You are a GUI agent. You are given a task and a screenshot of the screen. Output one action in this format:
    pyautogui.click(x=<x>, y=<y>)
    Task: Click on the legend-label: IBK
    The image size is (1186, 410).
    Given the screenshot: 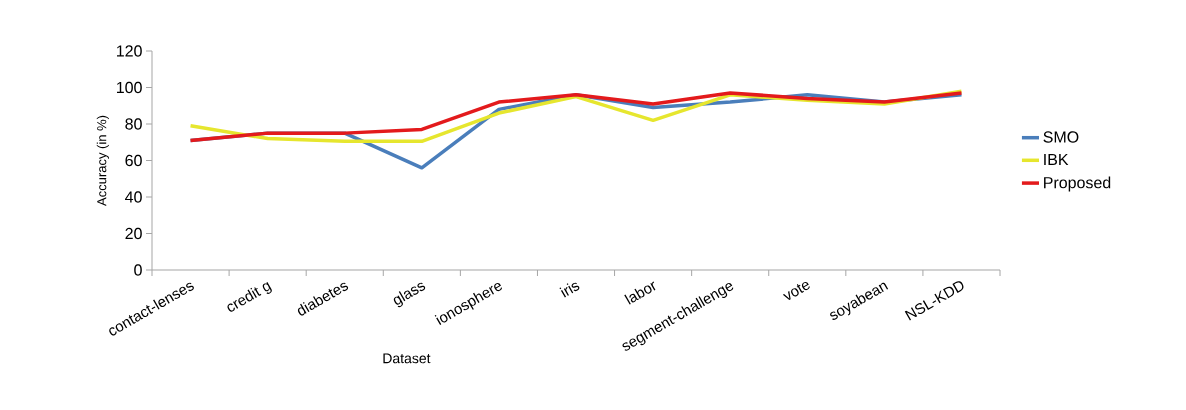 What is the action you would take?
    pyautogui.click(x=1056, y=160)
    